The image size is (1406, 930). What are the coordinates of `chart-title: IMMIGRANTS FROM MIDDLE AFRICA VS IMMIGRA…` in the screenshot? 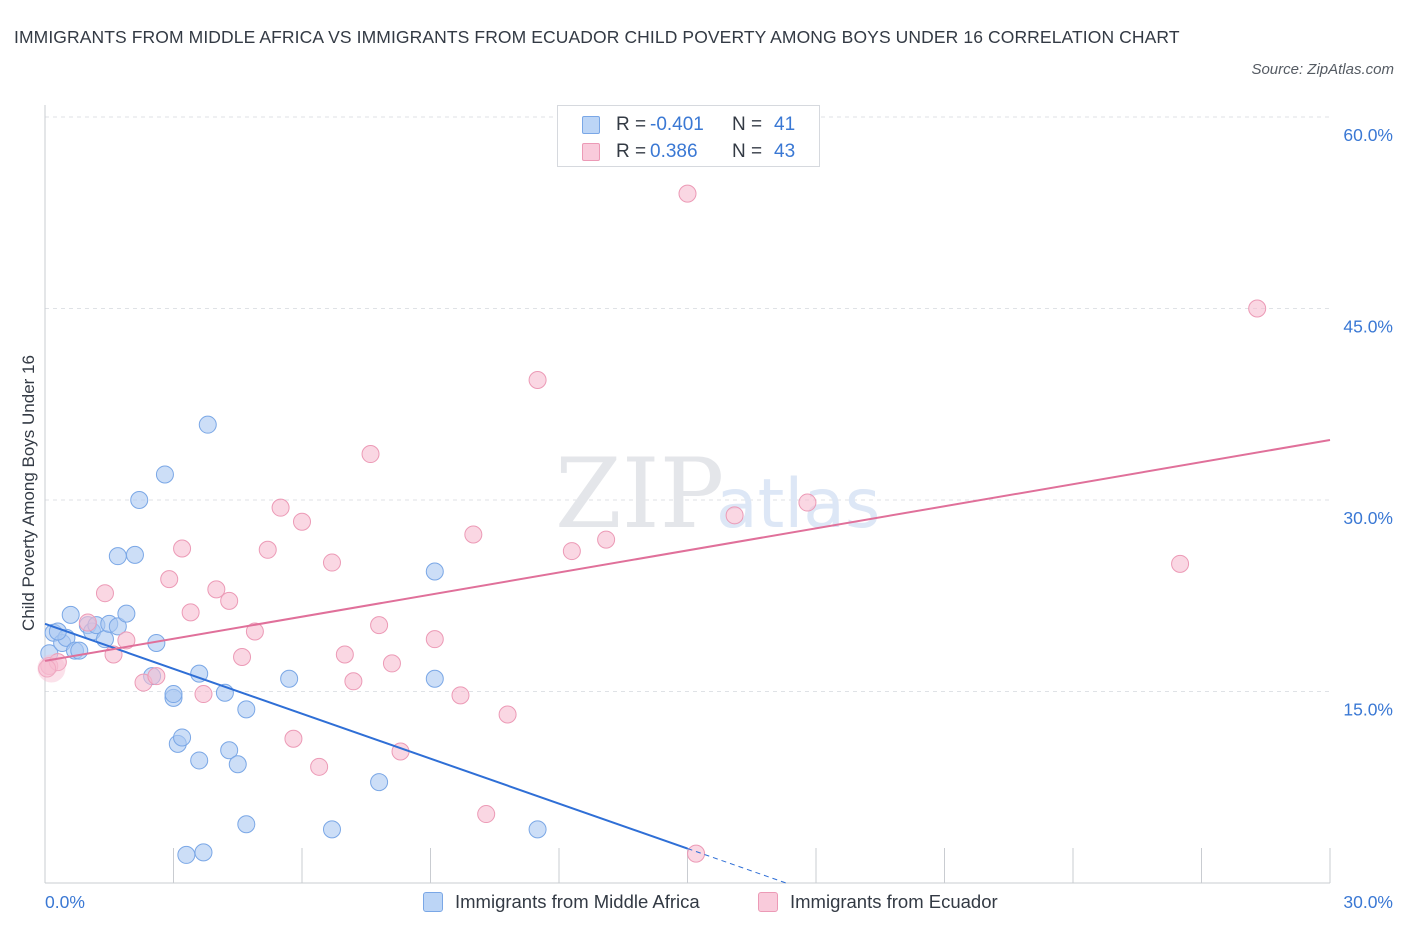 It's located at (597, 37).